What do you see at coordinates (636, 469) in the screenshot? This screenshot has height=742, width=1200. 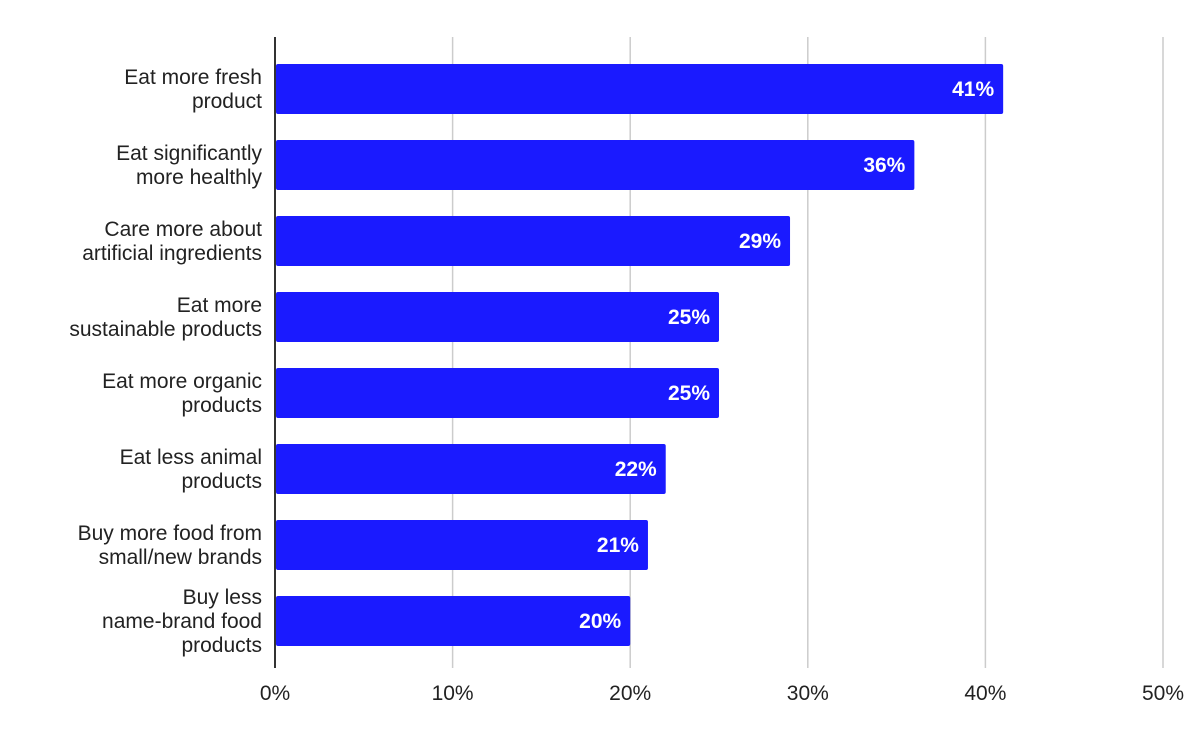 I see `data-label: 22%` at bounding box center [636, 469].